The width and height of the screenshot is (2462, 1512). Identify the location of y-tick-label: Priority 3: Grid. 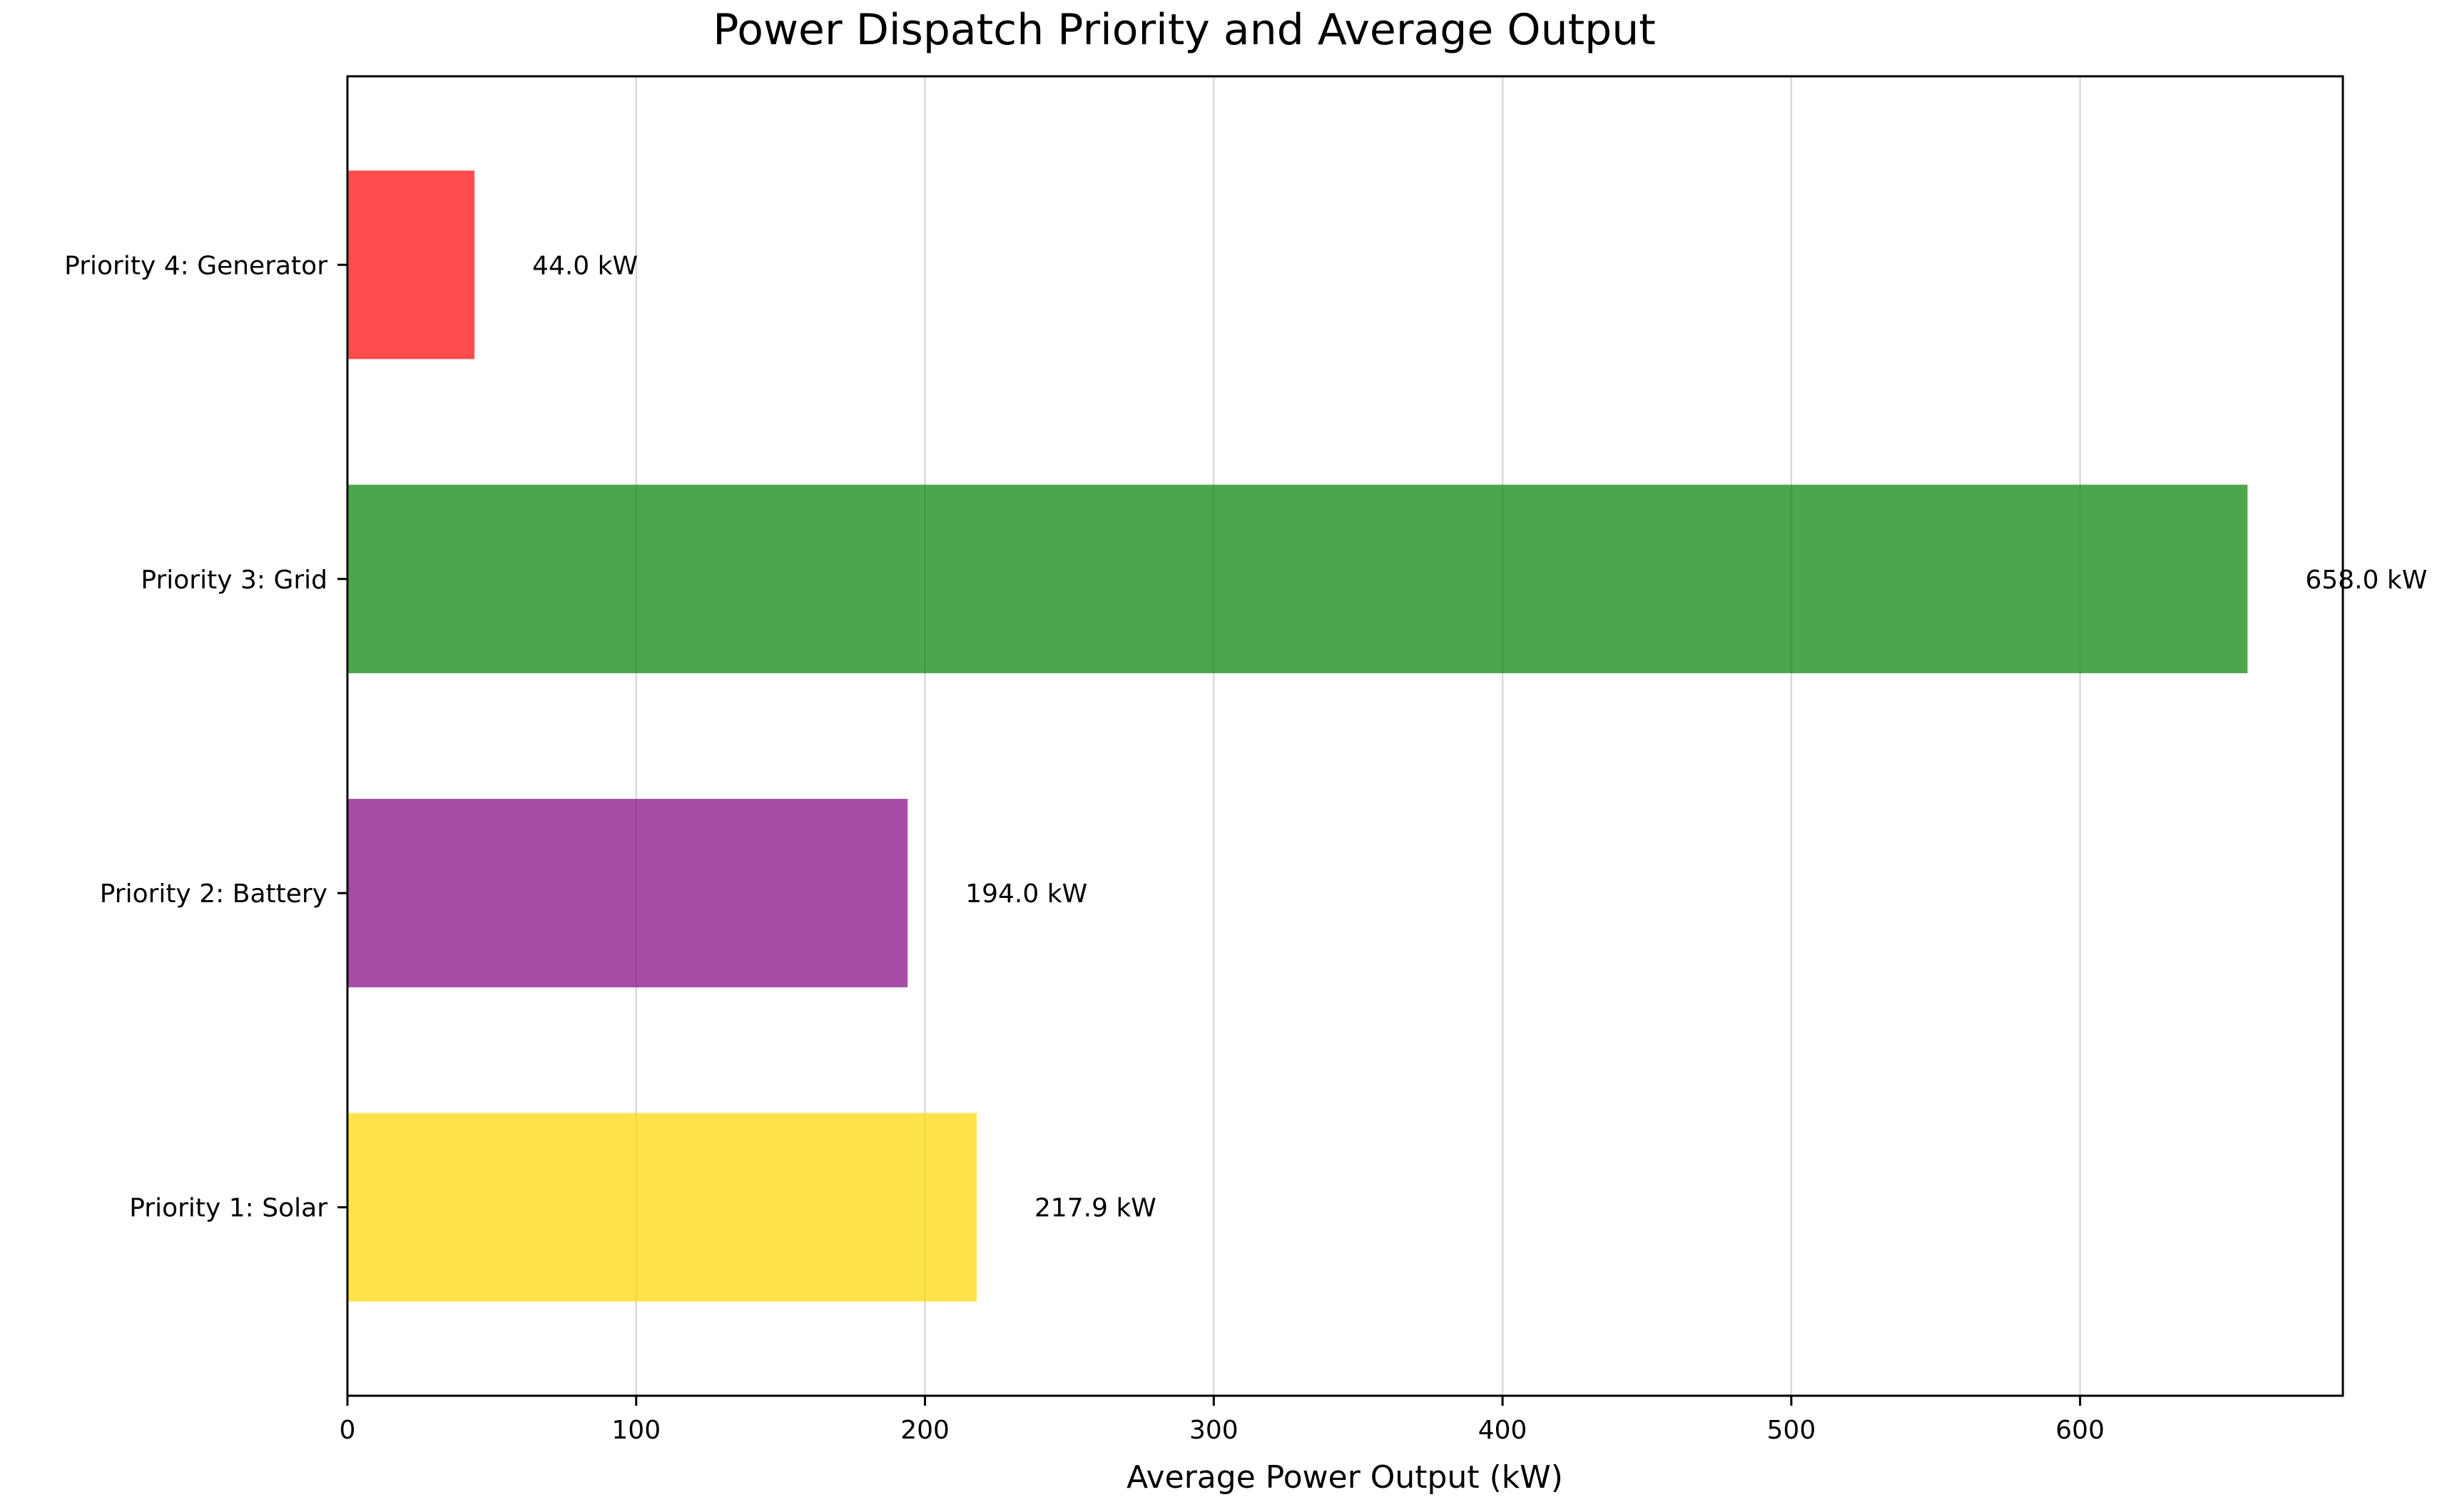
(234, 580).